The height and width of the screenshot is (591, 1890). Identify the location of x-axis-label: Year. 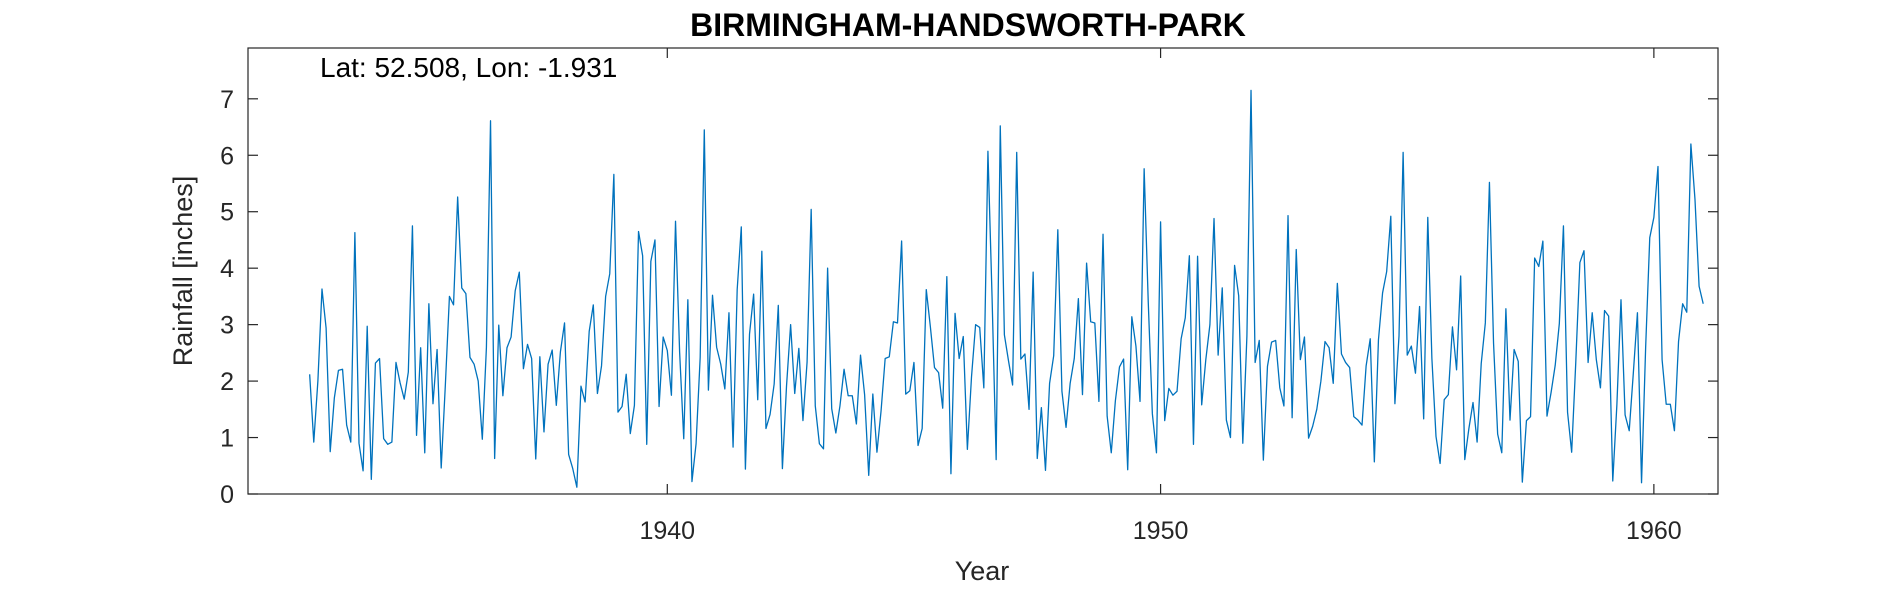
(982, 571).